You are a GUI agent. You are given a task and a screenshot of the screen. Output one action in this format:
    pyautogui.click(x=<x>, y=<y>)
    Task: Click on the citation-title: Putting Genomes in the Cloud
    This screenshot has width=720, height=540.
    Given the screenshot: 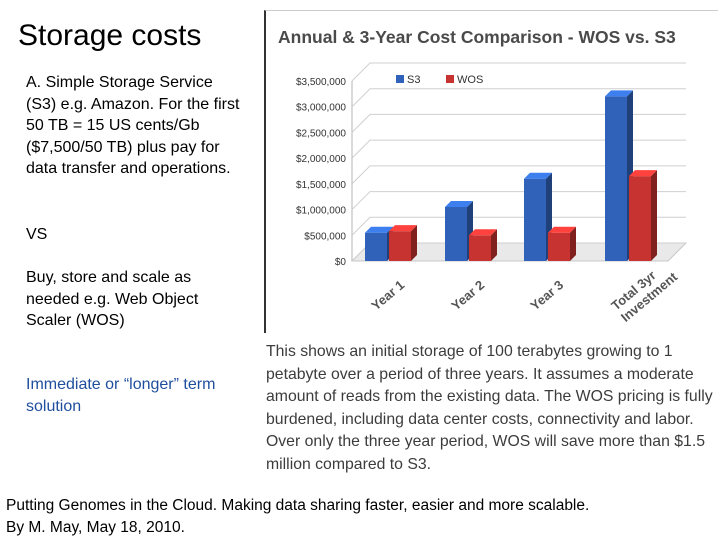 What is the action you would take?
    pyautogui.click(x=109, y=505)
    